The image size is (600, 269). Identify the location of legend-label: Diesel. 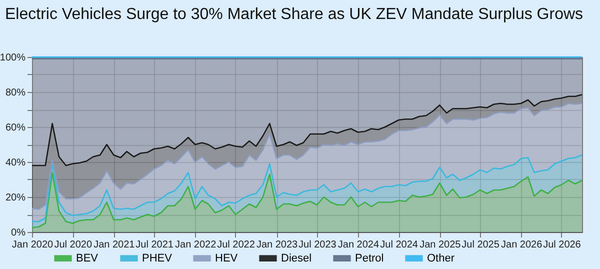
(296, 258).